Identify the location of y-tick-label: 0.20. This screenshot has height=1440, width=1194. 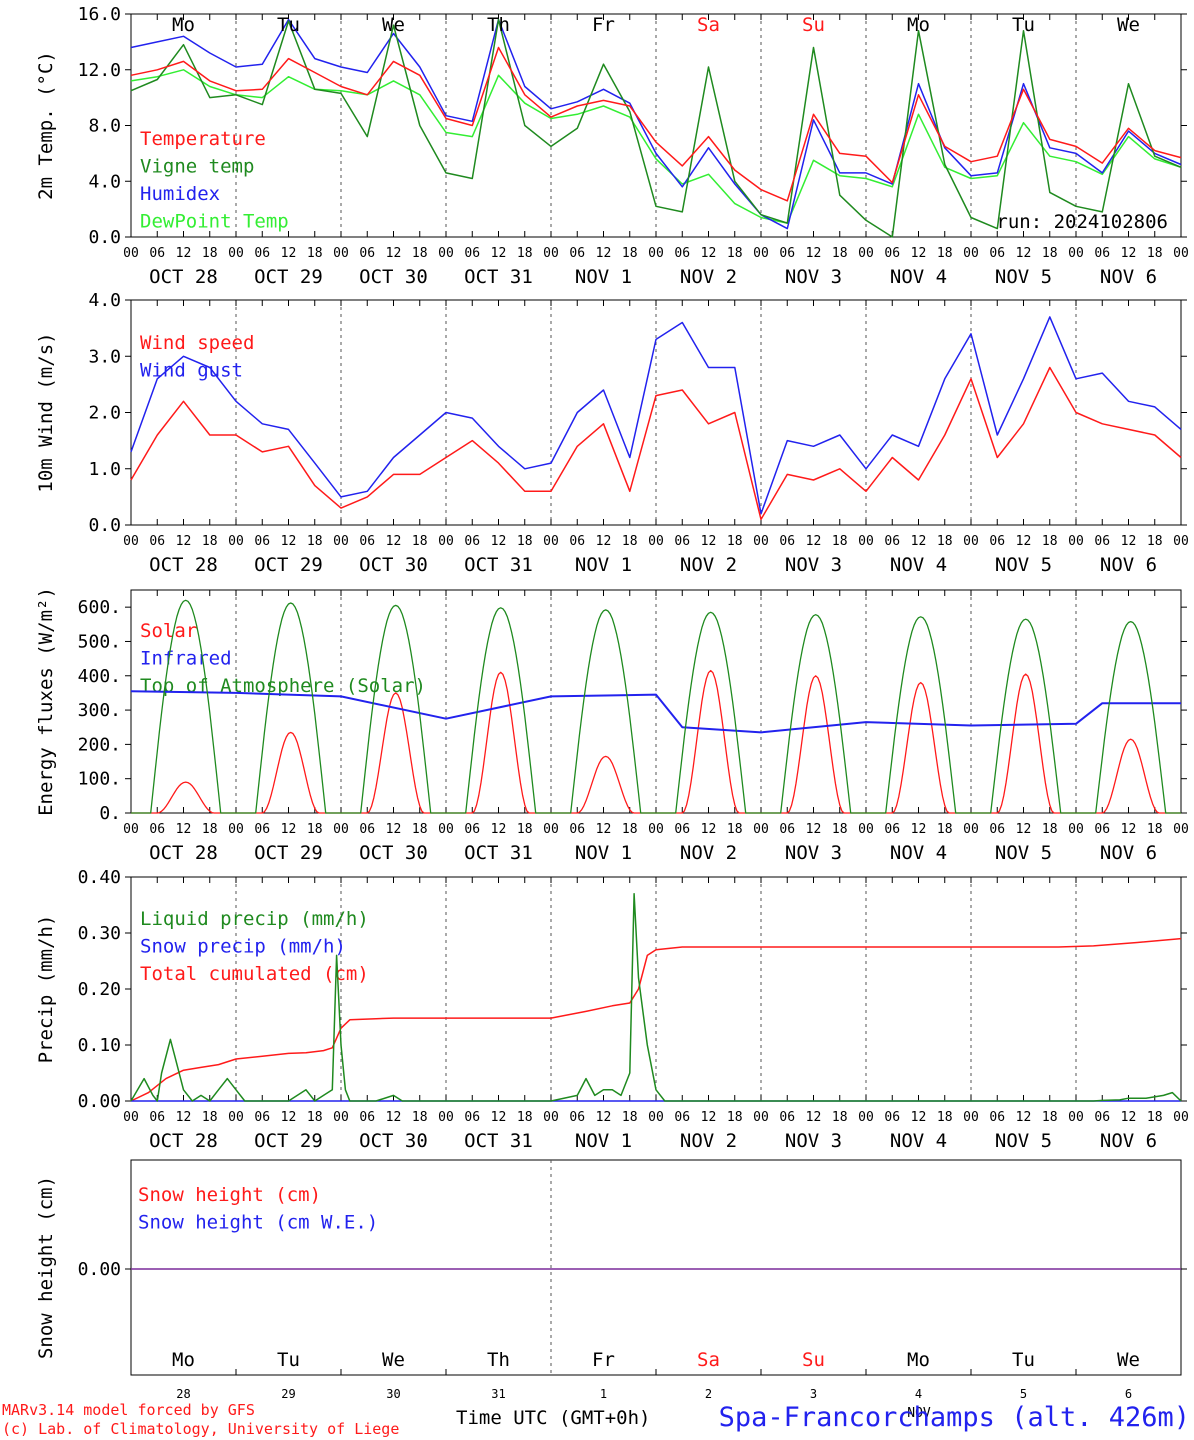
(99, 989).